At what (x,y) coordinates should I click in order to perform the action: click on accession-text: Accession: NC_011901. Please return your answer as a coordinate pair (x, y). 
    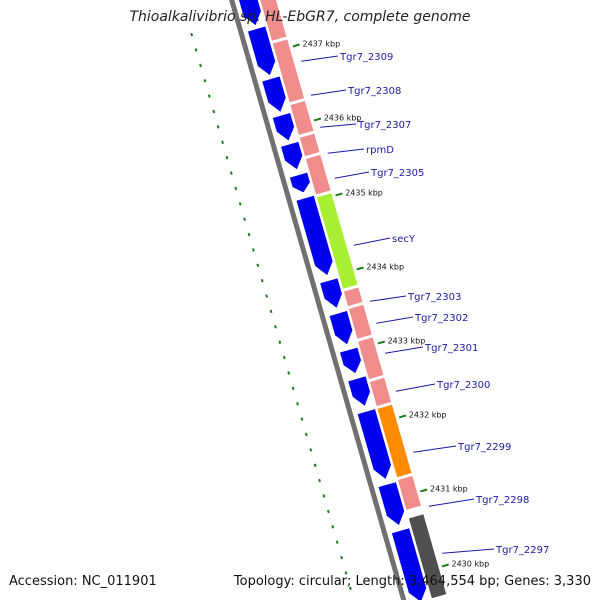
    Looking at the image, I should click on (83, 581).